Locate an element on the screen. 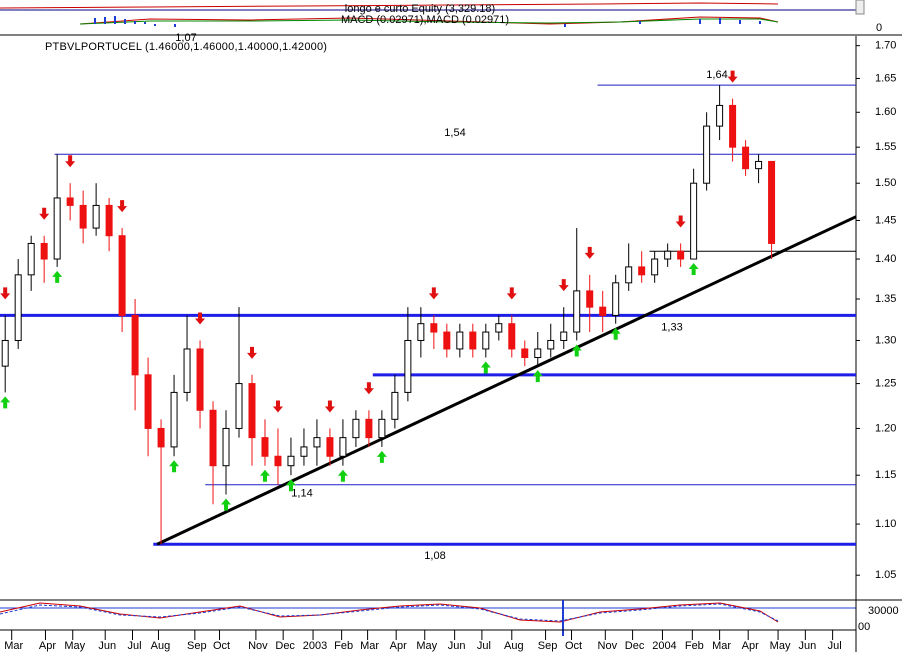 The image size is (902, 652). y-tick-label: 1.20 is located at coordinates (885, 428).